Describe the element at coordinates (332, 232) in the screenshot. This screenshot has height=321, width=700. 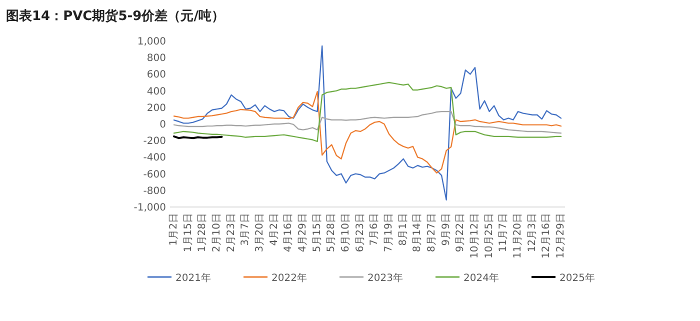
I see `x-tick-label: 5月28日` at that location.